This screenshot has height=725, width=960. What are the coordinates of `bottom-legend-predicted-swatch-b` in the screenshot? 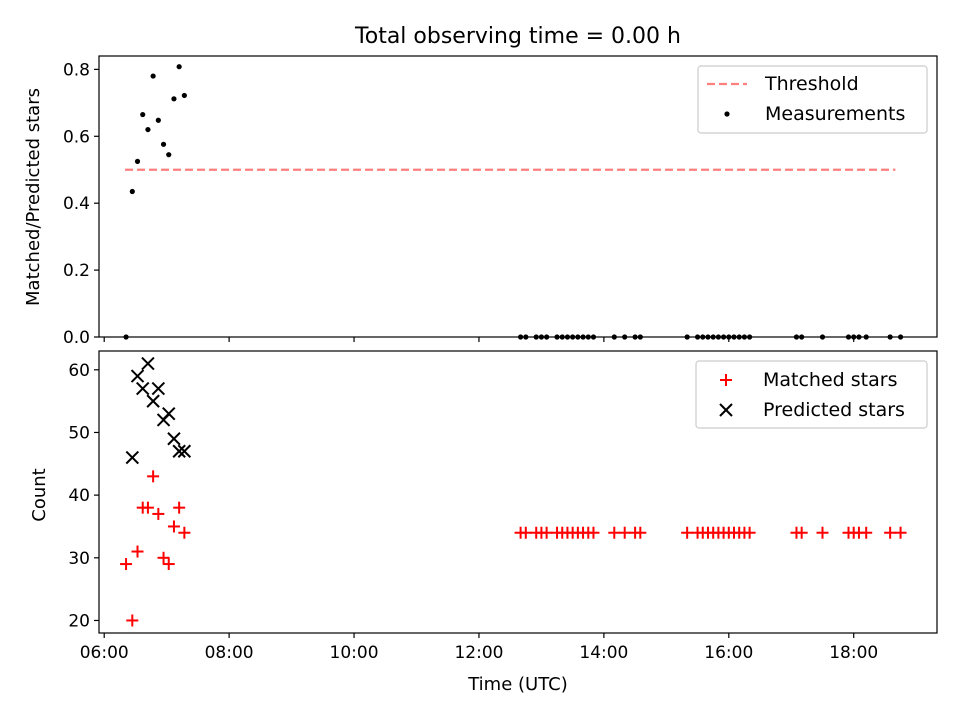 It's located at (726, 410).